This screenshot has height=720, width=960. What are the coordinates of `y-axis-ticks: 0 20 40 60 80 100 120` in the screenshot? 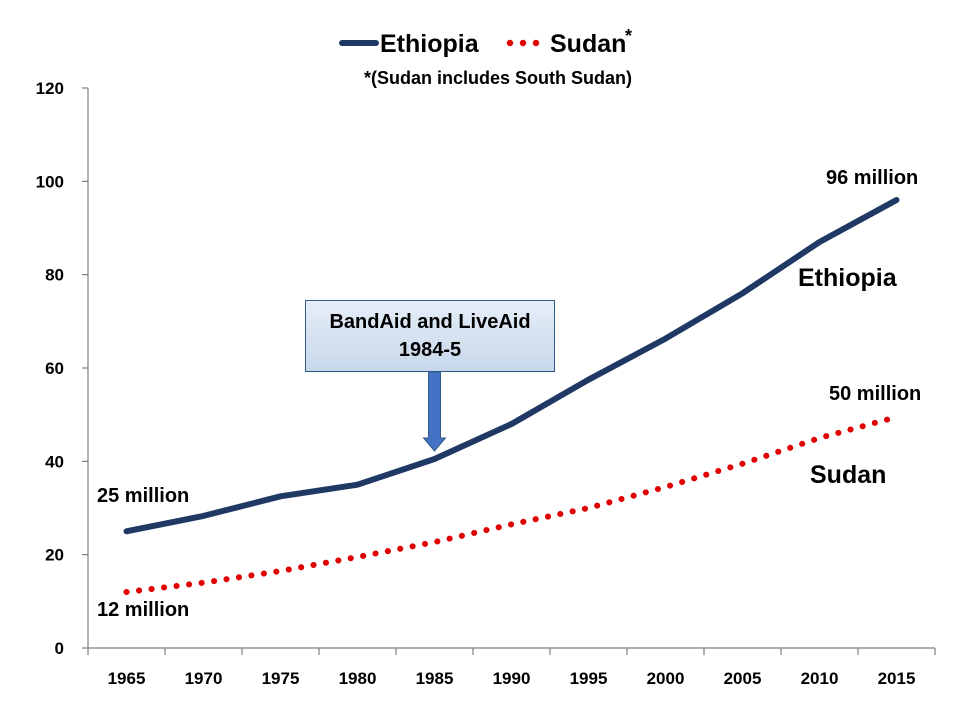 It's located at (62, 368).